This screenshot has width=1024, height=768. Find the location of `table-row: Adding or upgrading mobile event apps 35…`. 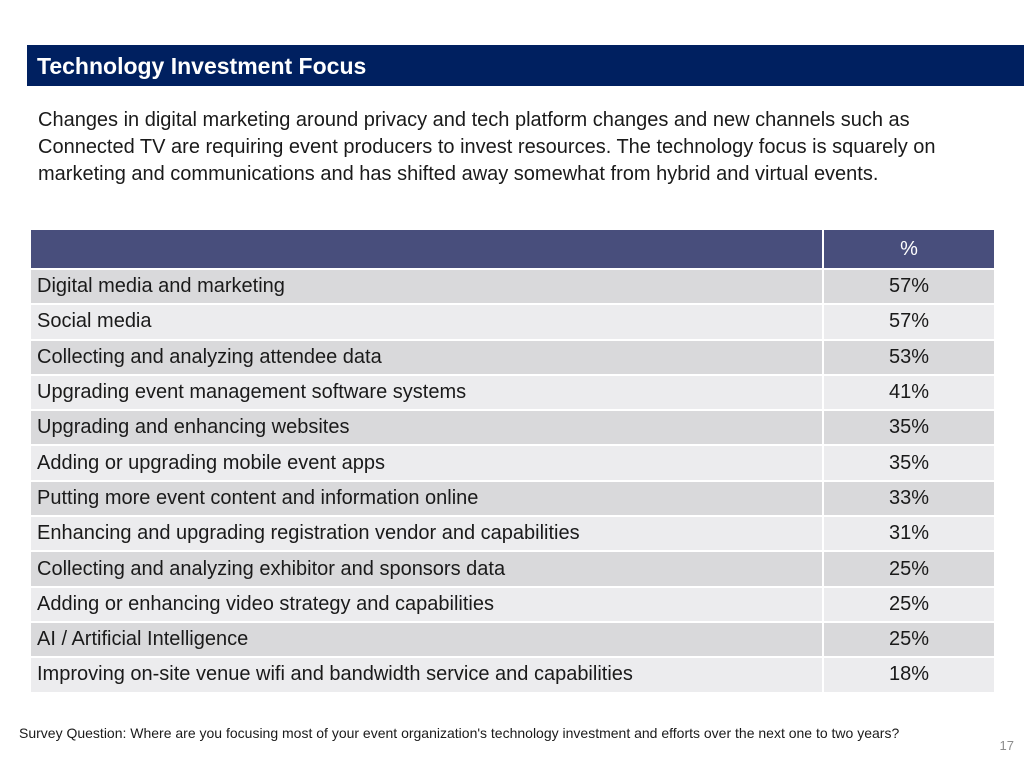

table-row: Adding or upgrading mobile event apps 35… is located at coordinates (512, 464).